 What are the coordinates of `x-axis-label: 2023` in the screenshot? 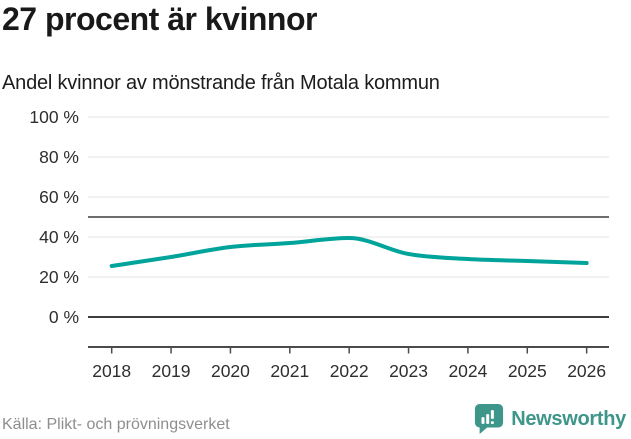 It's located at (408, 371).